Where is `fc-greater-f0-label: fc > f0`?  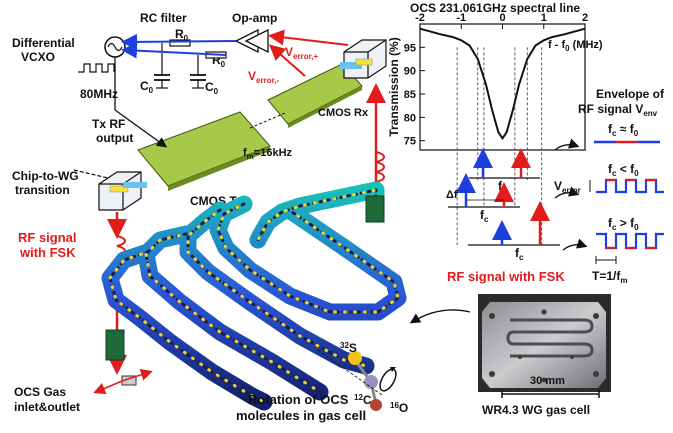 fc-greater-f0-label: fc > f0 is located at coordinates (623, 224).